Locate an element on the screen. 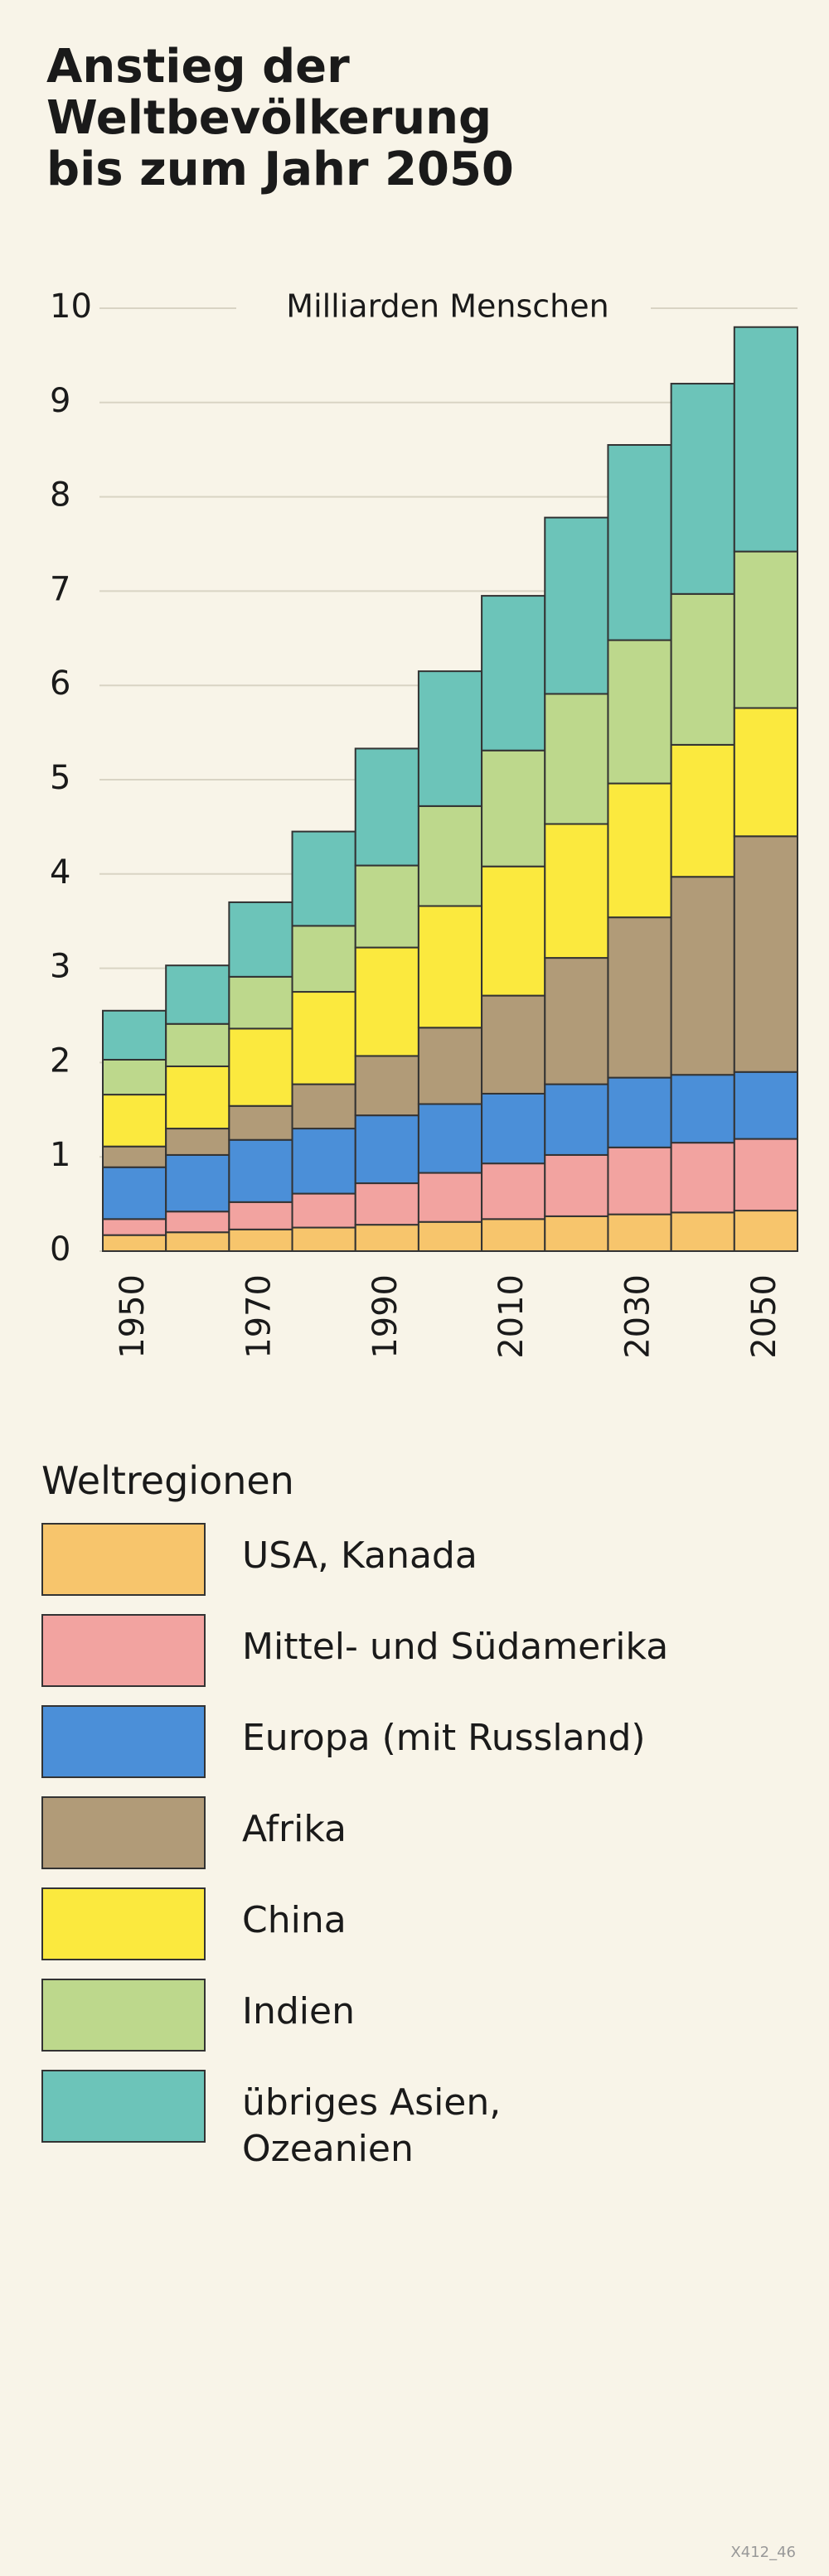 This screenshot has width=829, height=2576. y-tick-label: 4 is located at coordinates (60, 872).